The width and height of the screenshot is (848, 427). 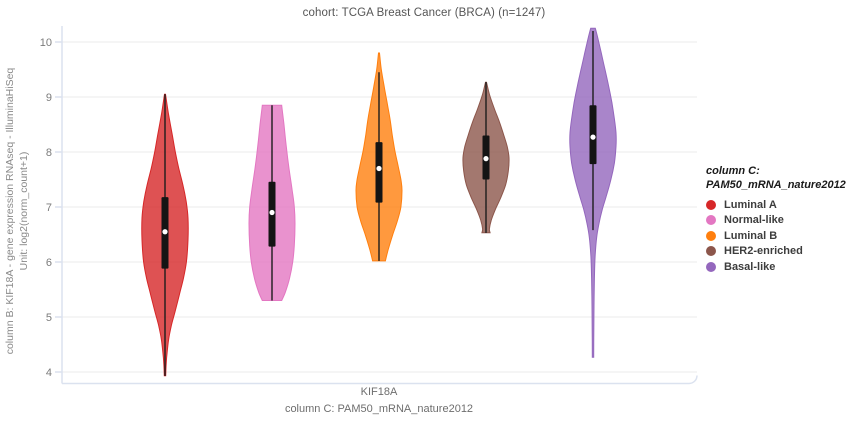 I want to click on legend-item: Luminal B, so click(x=777, y=236).